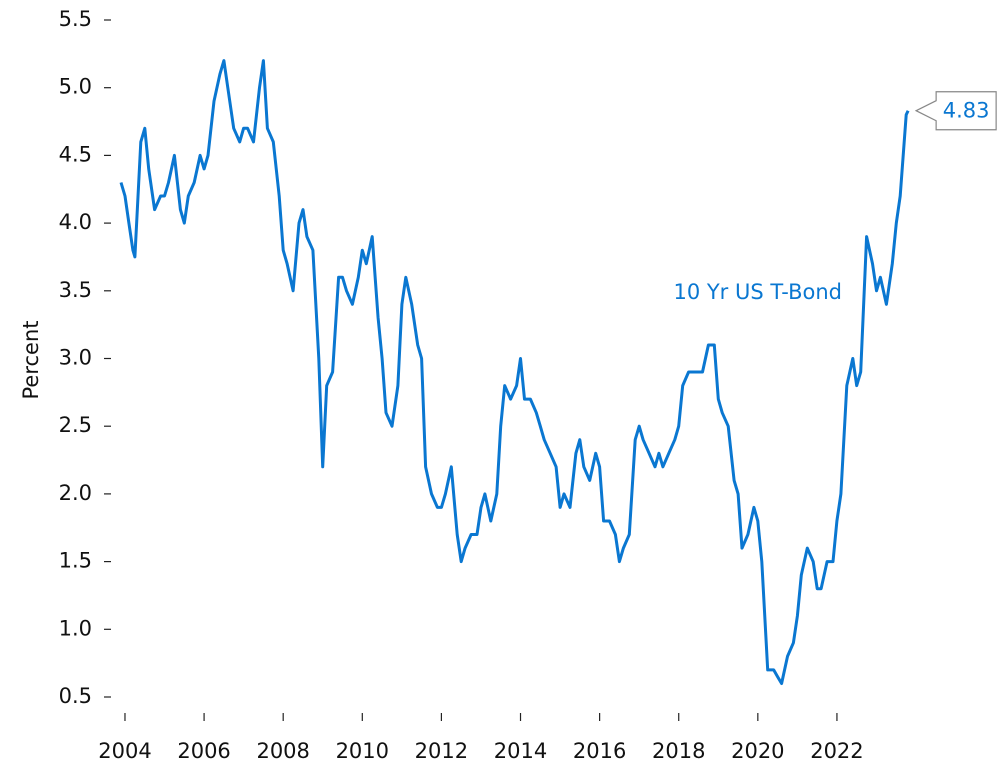  I want to click on callout-box, so click(955, 111).